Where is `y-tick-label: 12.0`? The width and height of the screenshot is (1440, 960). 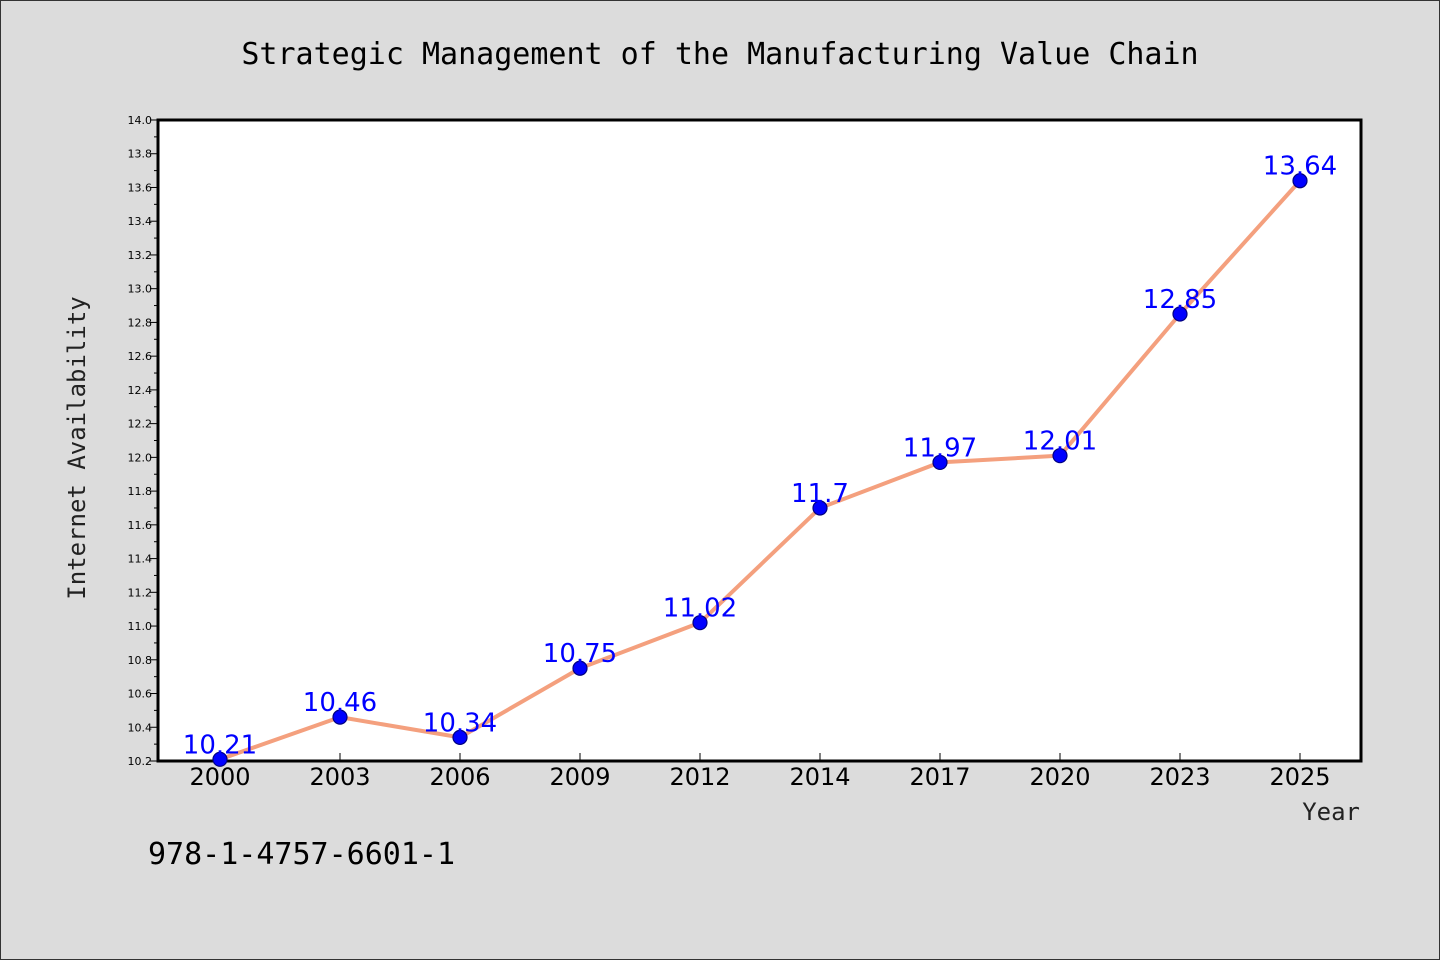 y-tick-label: 12.0 is located at coordinates (140, 457).